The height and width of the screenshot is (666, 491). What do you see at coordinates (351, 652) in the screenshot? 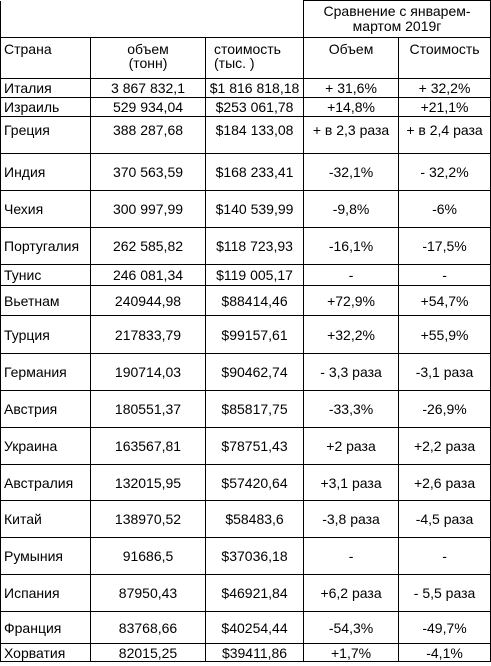
I see `volume-change-cell: +1,7%` at bounding box center [351, 652].